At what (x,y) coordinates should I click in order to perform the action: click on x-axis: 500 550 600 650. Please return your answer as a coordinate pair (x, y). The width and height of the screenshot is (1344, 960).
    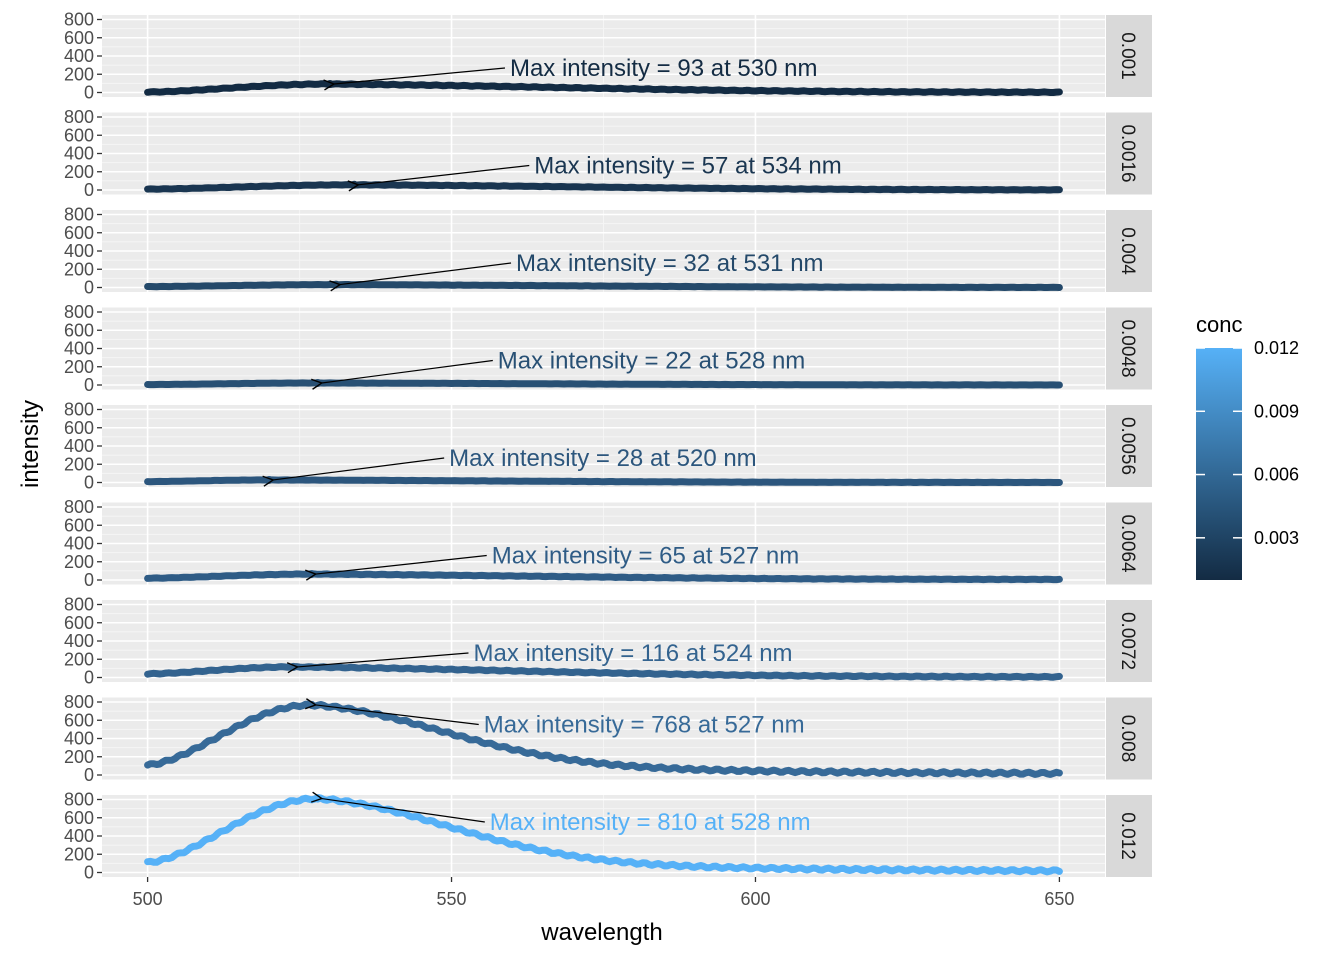
    Looking at the image, I should click on (603, 893).